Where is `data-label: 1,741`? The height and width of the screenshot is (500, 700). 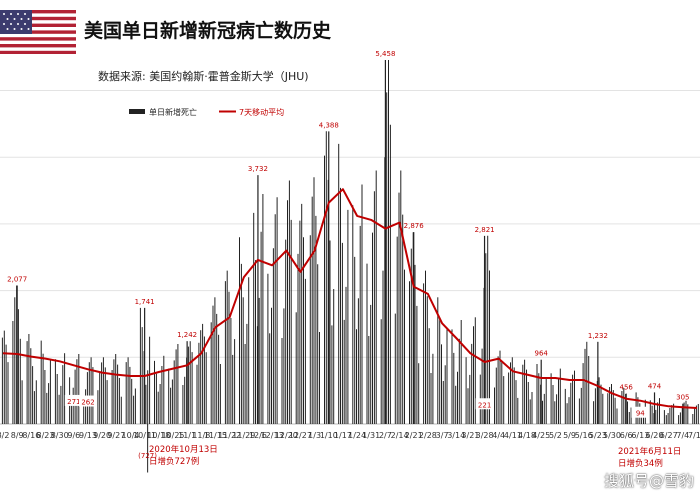
data-label: 1,741 is located at coordinates (145, 302).